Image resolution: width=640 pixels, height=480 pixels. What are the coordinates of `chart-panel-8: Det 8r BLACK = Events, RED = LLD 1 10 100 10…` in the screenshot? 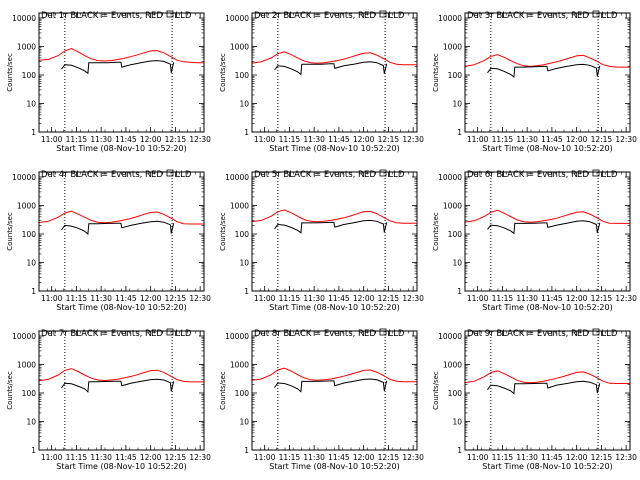 It's located at (321, 399).